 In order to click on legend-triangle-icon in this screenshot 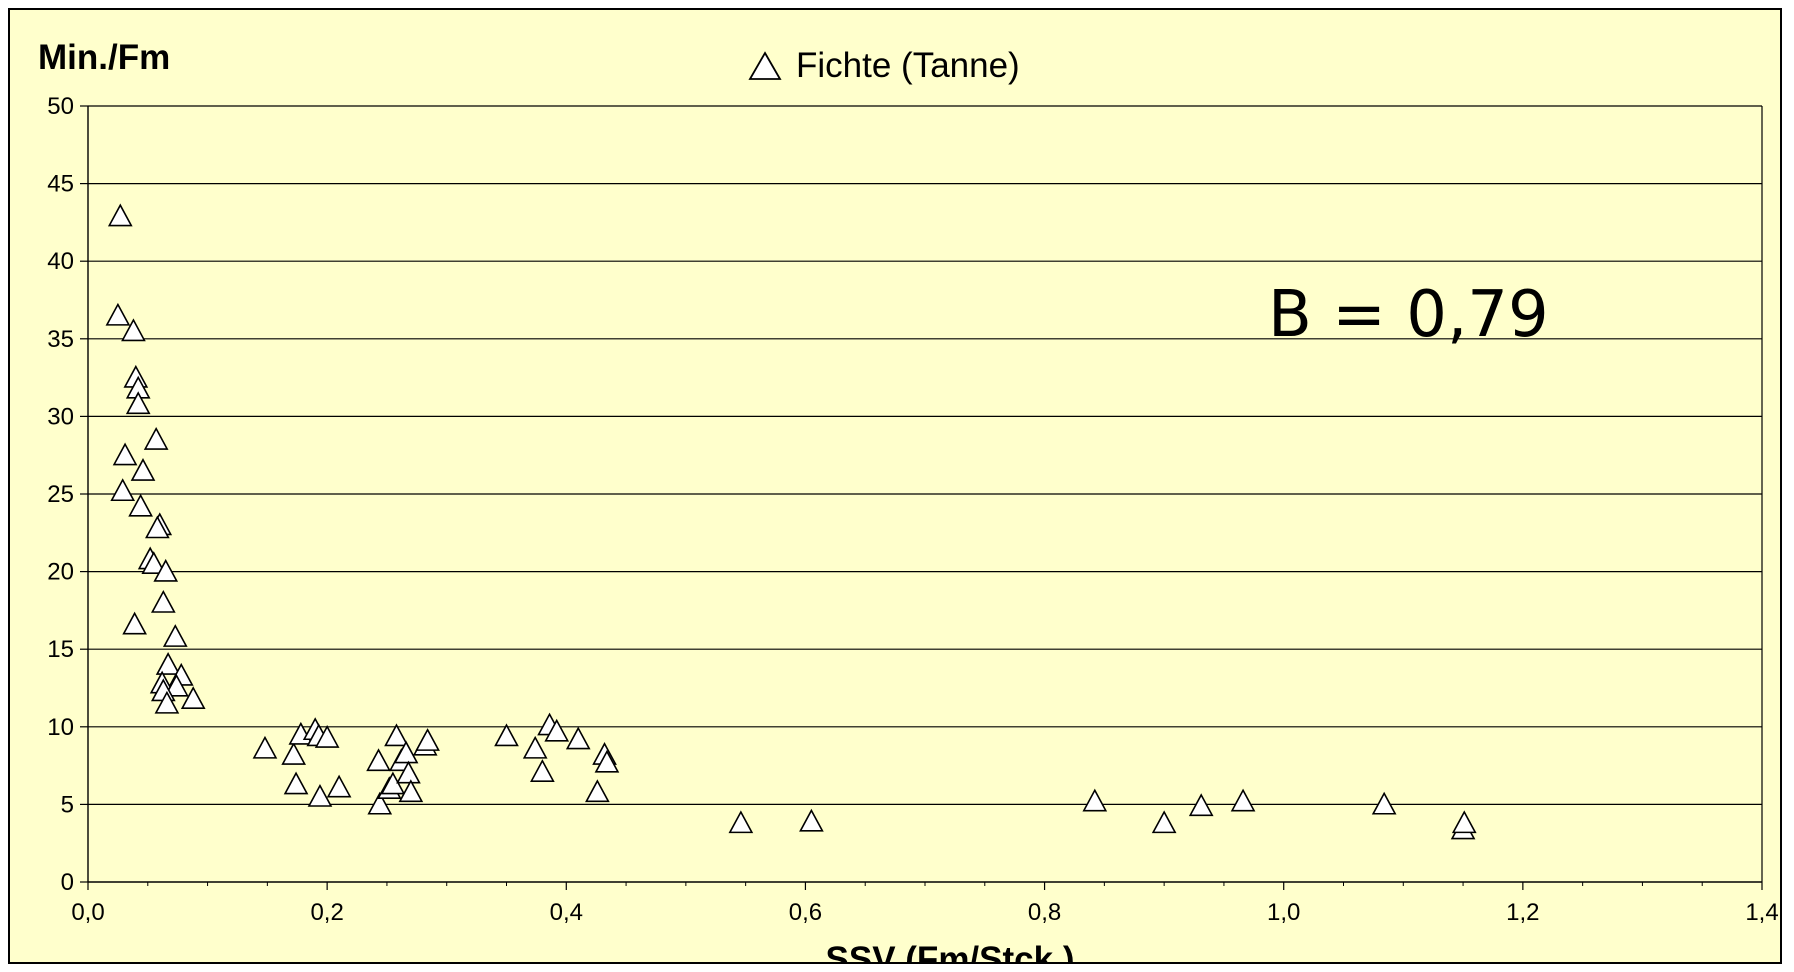, I will do `click(765, 65)`.